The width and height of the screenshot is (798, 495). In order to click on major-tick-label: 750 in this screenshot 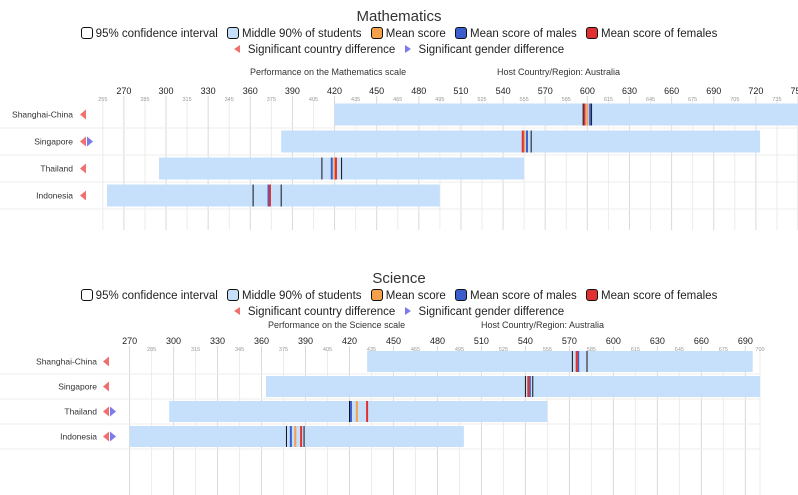, I will do `click(794, 91)`.